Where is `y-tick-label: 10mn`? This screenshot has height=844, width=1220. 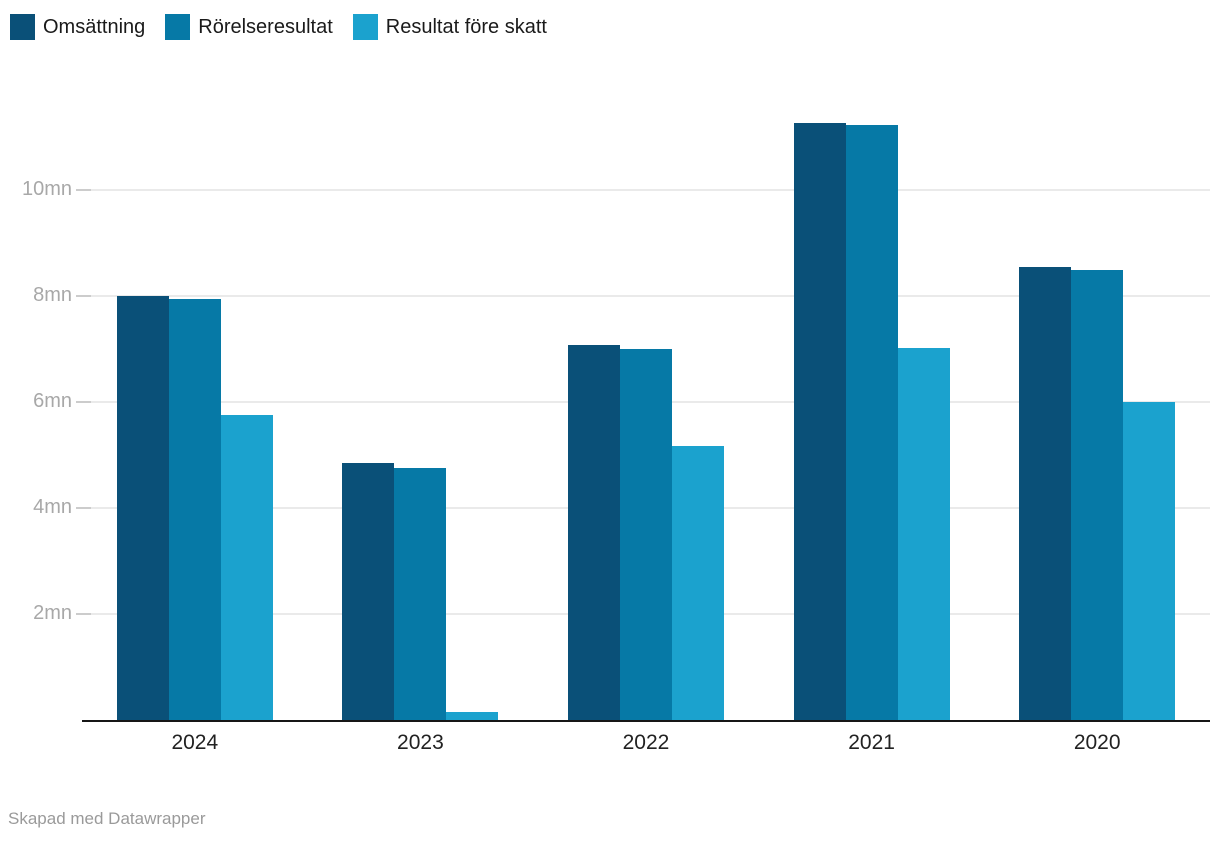 y-tick-label: 10mn is located at coordinates (46, 189).